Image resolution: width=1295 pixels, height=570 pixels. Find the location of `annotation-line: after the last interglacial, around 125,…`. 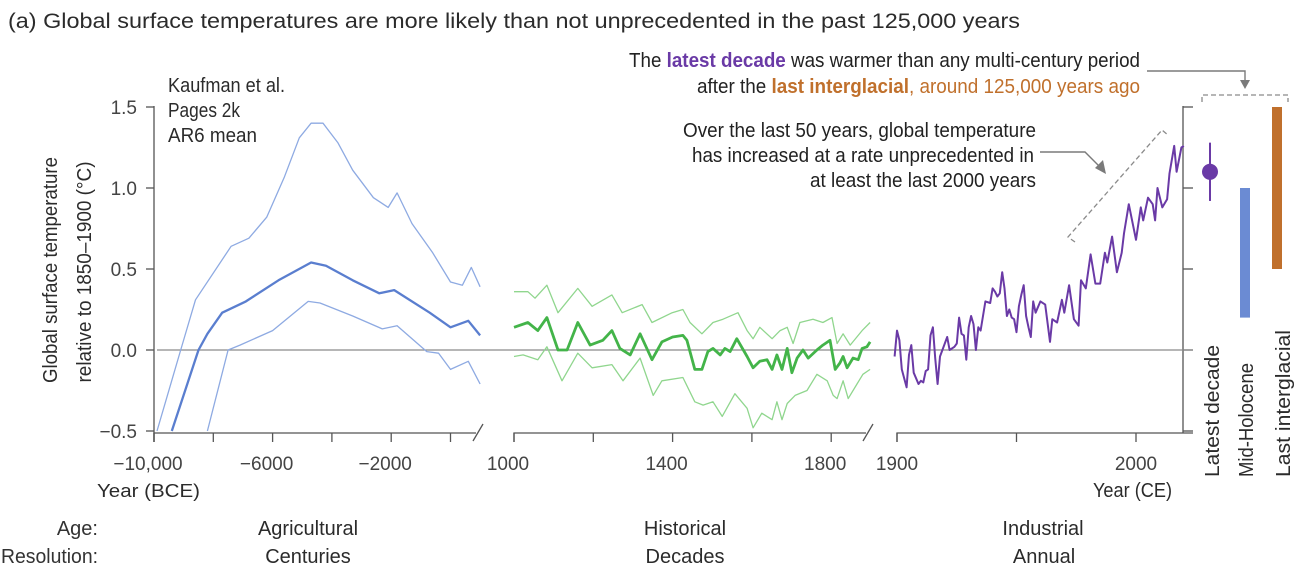

annotation-line: after the last interglacial, around 125,… is located at coordinates (918, 87).